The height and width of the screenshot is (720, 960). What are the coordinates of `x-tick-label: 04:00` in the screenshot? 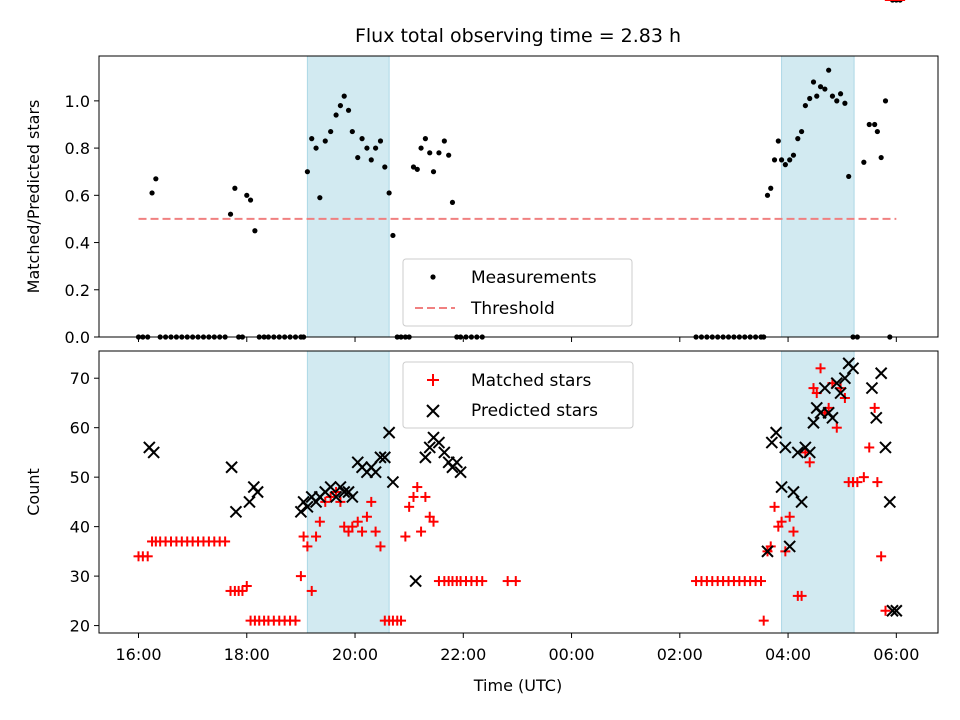 It's located at (788, 654).